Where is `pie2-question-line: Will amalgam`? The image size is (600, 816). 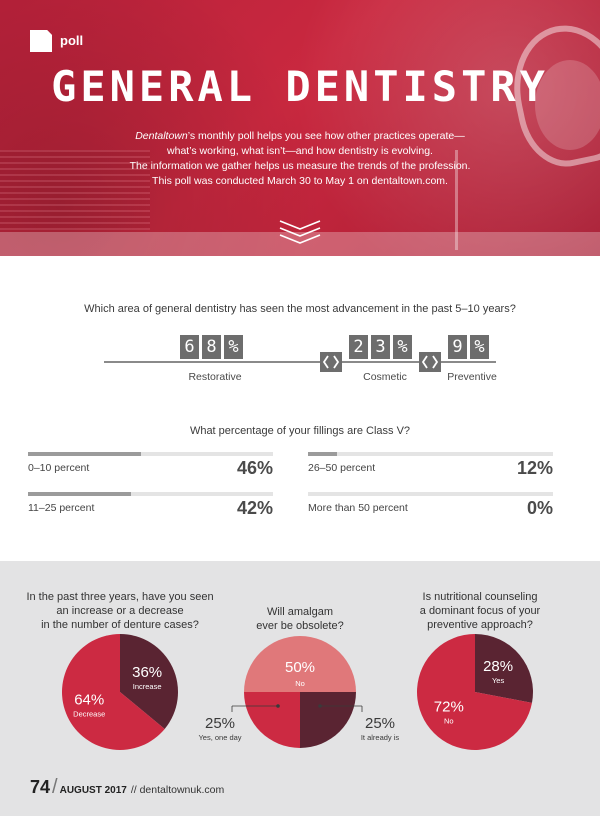
pie2-question-line: Will amalgam is located at coordinates (299, 612).